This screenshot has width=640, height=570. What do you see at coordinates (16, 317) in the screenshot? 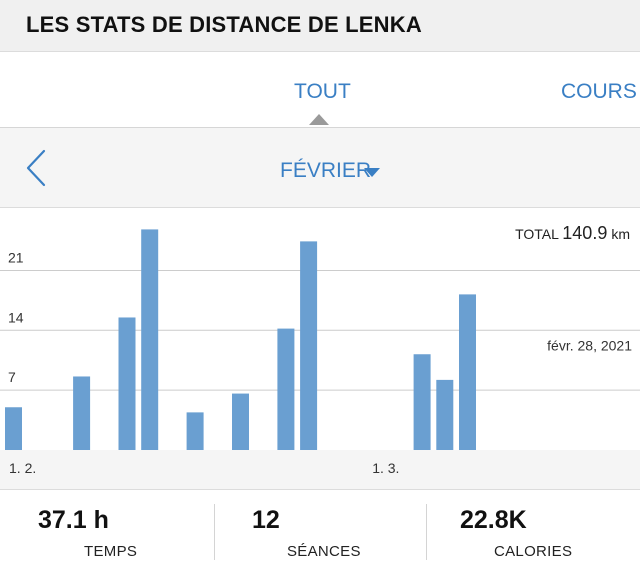
I see `y-tick-label: 14` at bounding box center [16, 317].